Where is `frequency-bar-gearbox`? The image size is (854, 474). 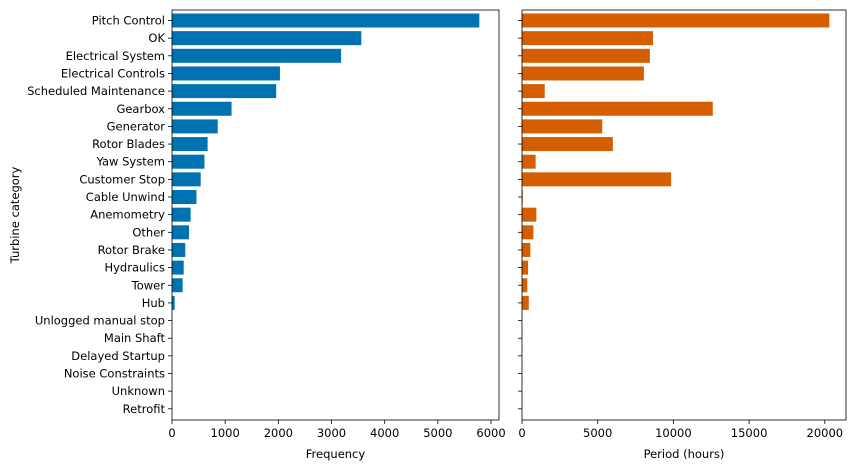
frequency-bar-gearbox is located at coordinates (202, 108).